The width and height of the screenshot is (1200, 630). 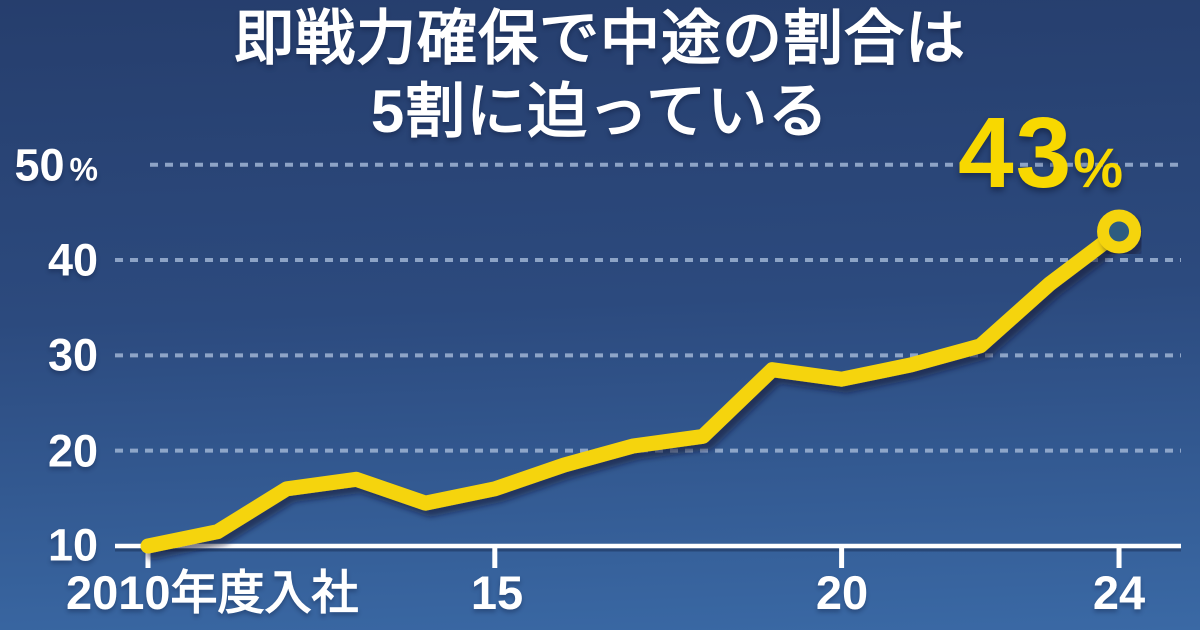 I want to click on x-tick-label-2020: 20, so click(x=842, y=592).